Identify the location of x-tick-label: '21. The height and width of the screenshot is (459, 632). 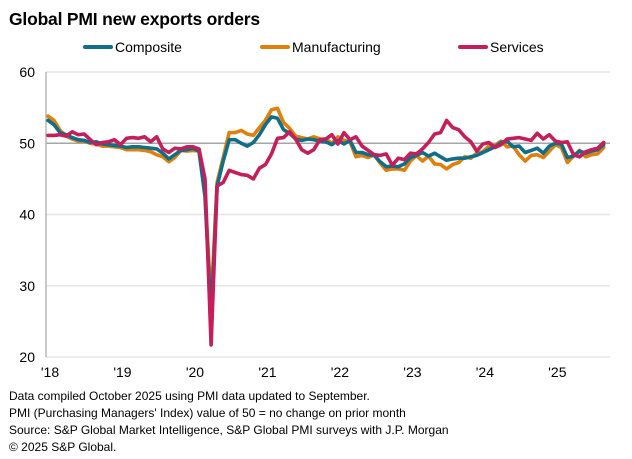
(267, 372).